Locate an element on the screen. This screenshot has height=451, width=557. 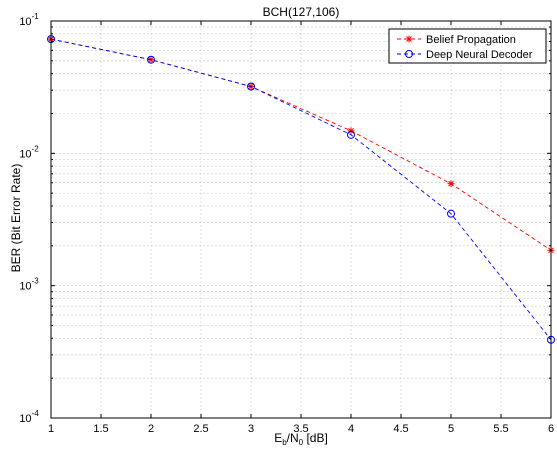
y-tick-label: 10⁻¹ is located at coordinates (29, 20).